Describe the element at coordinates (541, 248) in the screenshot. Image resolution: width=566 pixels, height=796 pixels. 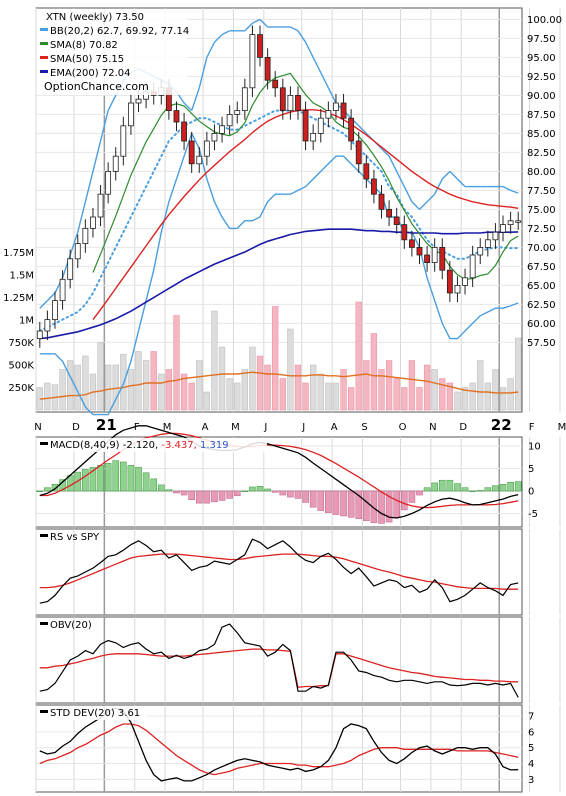
I see `price-tick-label: 70.00` at that location.